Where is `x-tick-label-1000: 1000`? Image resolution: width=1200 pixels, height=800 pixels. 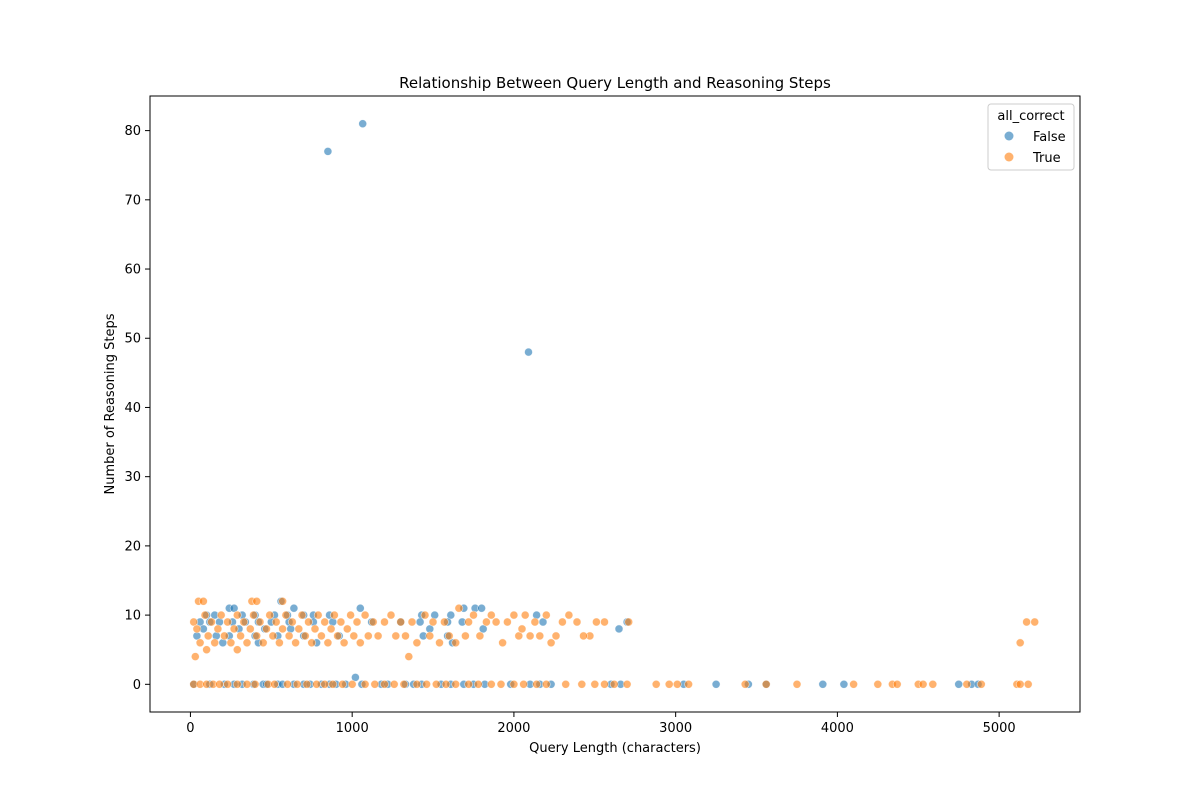
x-tick-label-1000: 1000 is located at coordinates (352, 728).